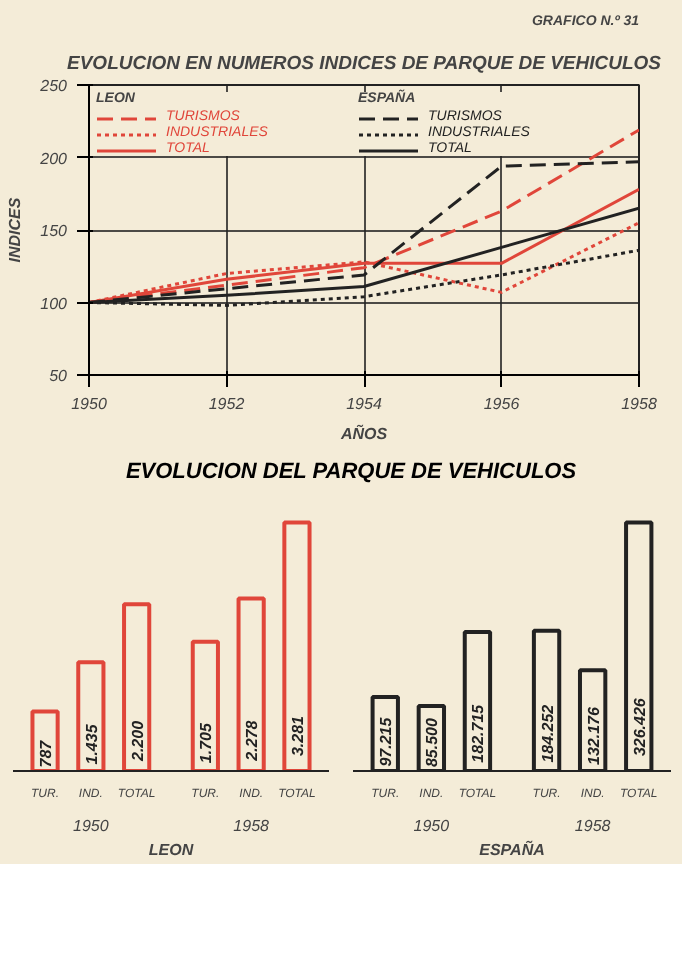 This screenshot has height=960, width=682. I want to click on data-label: 97.215, so click(386, 741).